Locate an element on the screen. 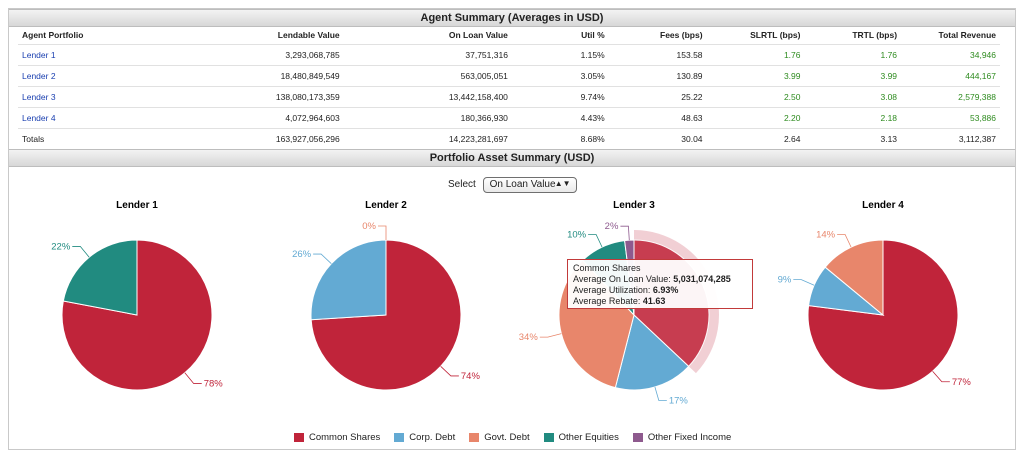  pie-title: Lender 4 is located at coordinates (883, 205).